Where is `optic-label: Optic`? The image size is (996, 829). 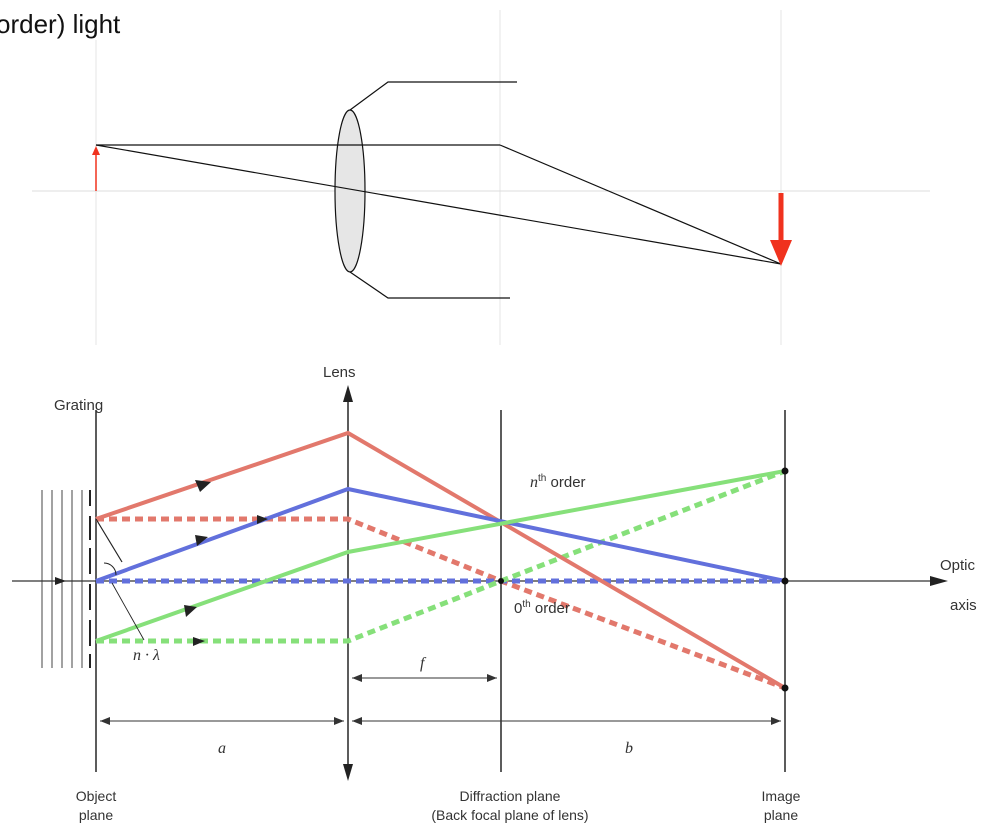 optic-label: Optic is located at coordinates (958, 565).